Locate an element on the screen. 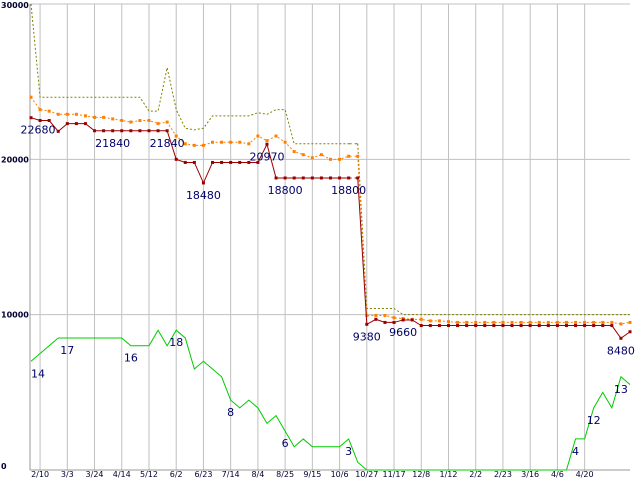  data-label: 22680 is located at coordinates (38, 130).